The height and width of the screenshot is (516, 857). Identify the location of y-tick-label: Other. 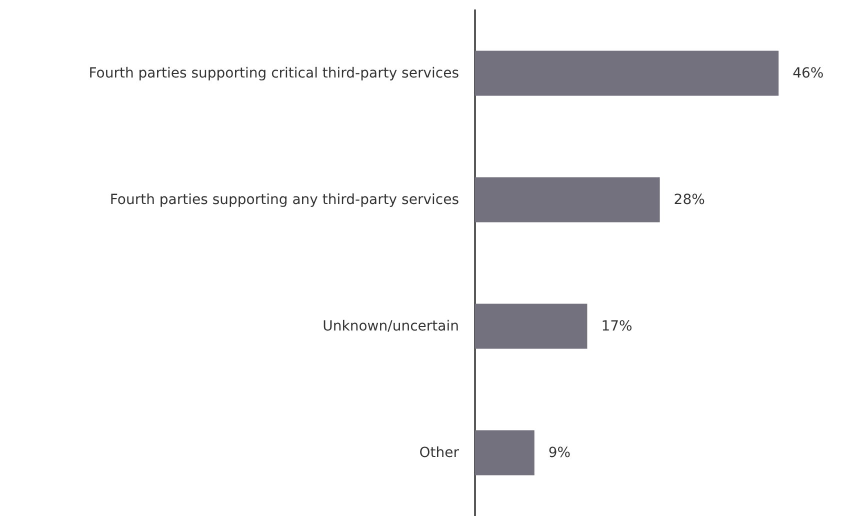
(439, 452).